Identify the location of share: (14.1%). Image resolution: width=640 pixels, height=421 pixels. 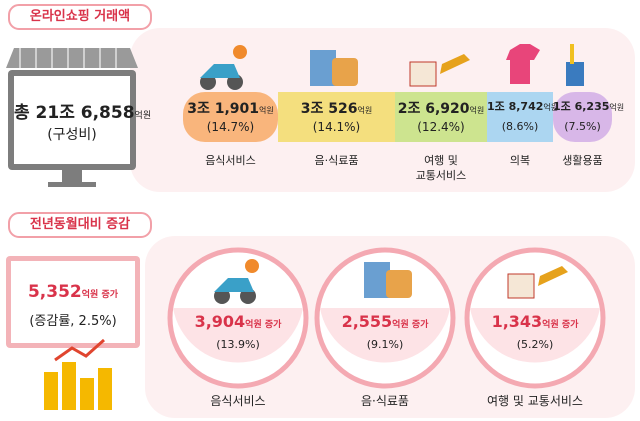
(336, 127).